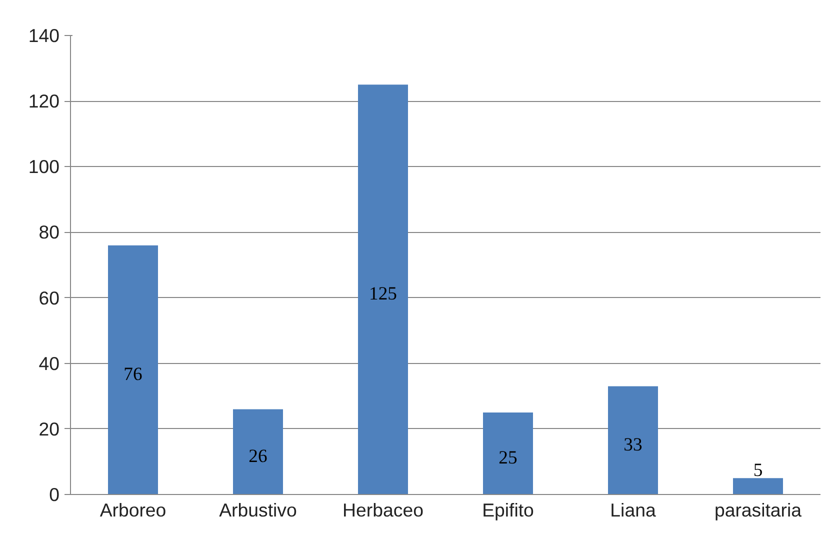 The height and width of the screenshot is (538, 834). I want to click on data-label: 5, so click(758, 471).